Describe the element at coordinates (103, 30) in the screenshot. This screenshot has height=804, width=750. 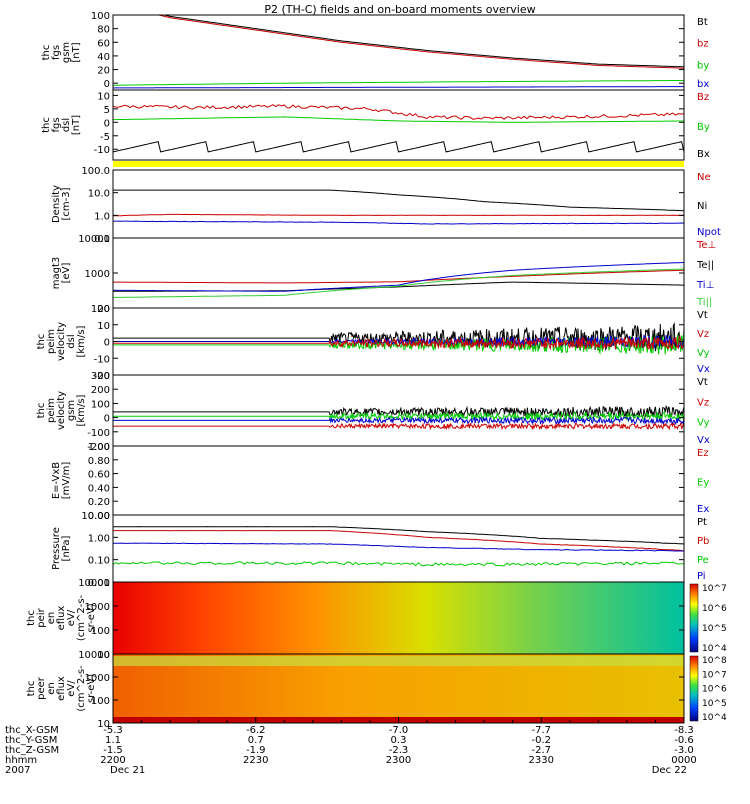
I see `y-tick-label: 80` at that location.